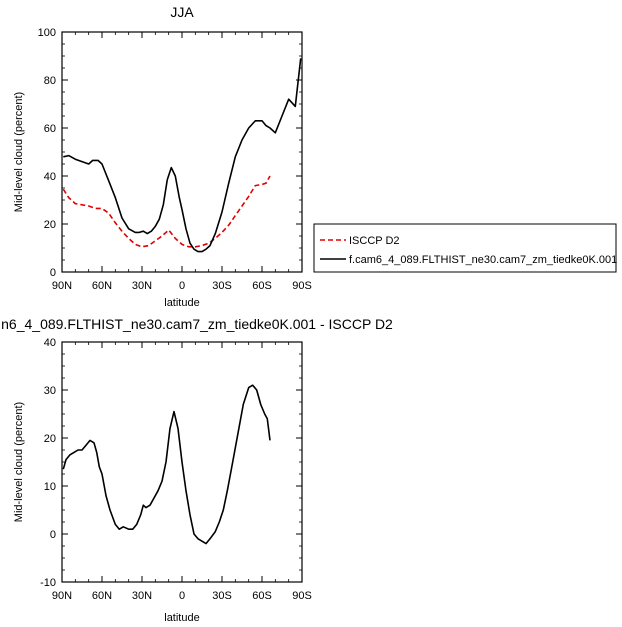  Describe the element at coordinates (19, 462) in the screenshot. I see `bottom-ylabel: Mid-level cloud (percent)` at that location.